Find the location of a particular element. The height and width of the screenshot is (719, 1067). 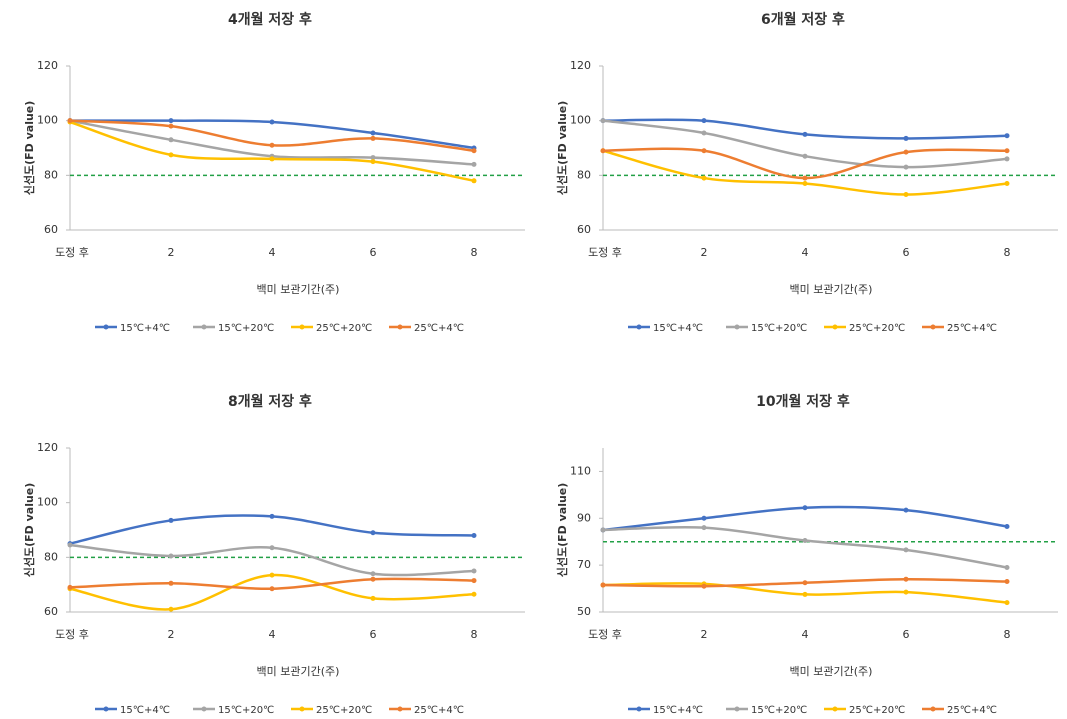

y-tick-label: 70 is located at coordinates (584, 564).